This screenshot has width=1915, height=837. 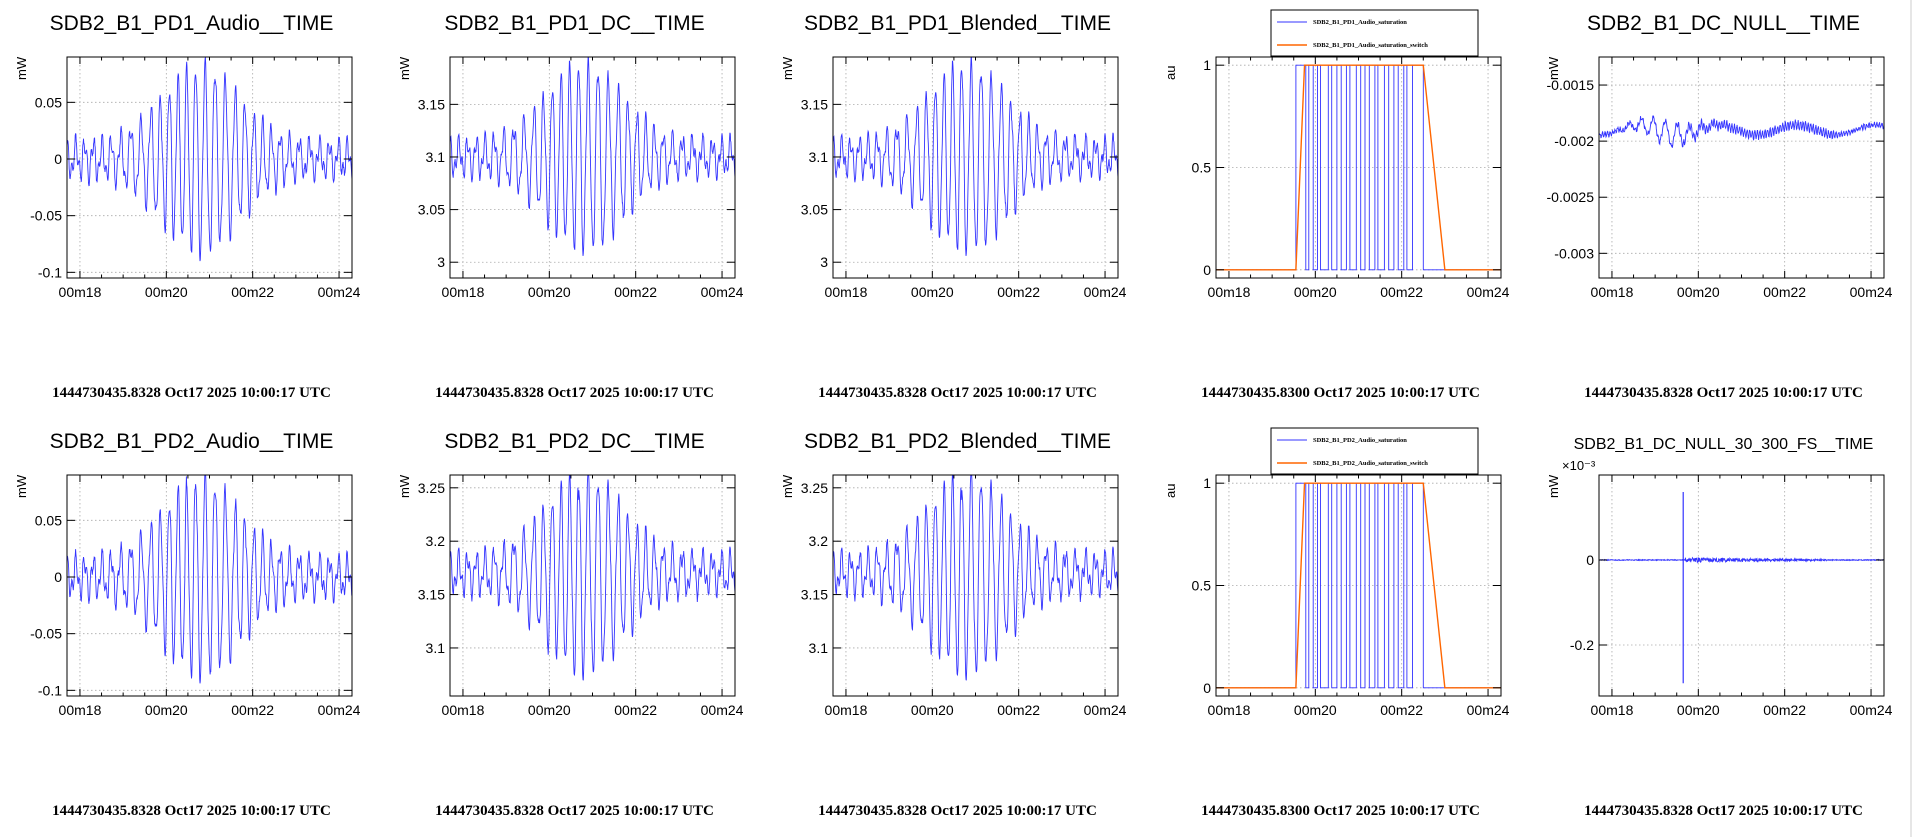 What do you see at coordinates (191, 23) in the screenshot?
I see `plot-title: SDB2_B1_PD1_Audio__TIME` at bounding box center [191, 23].